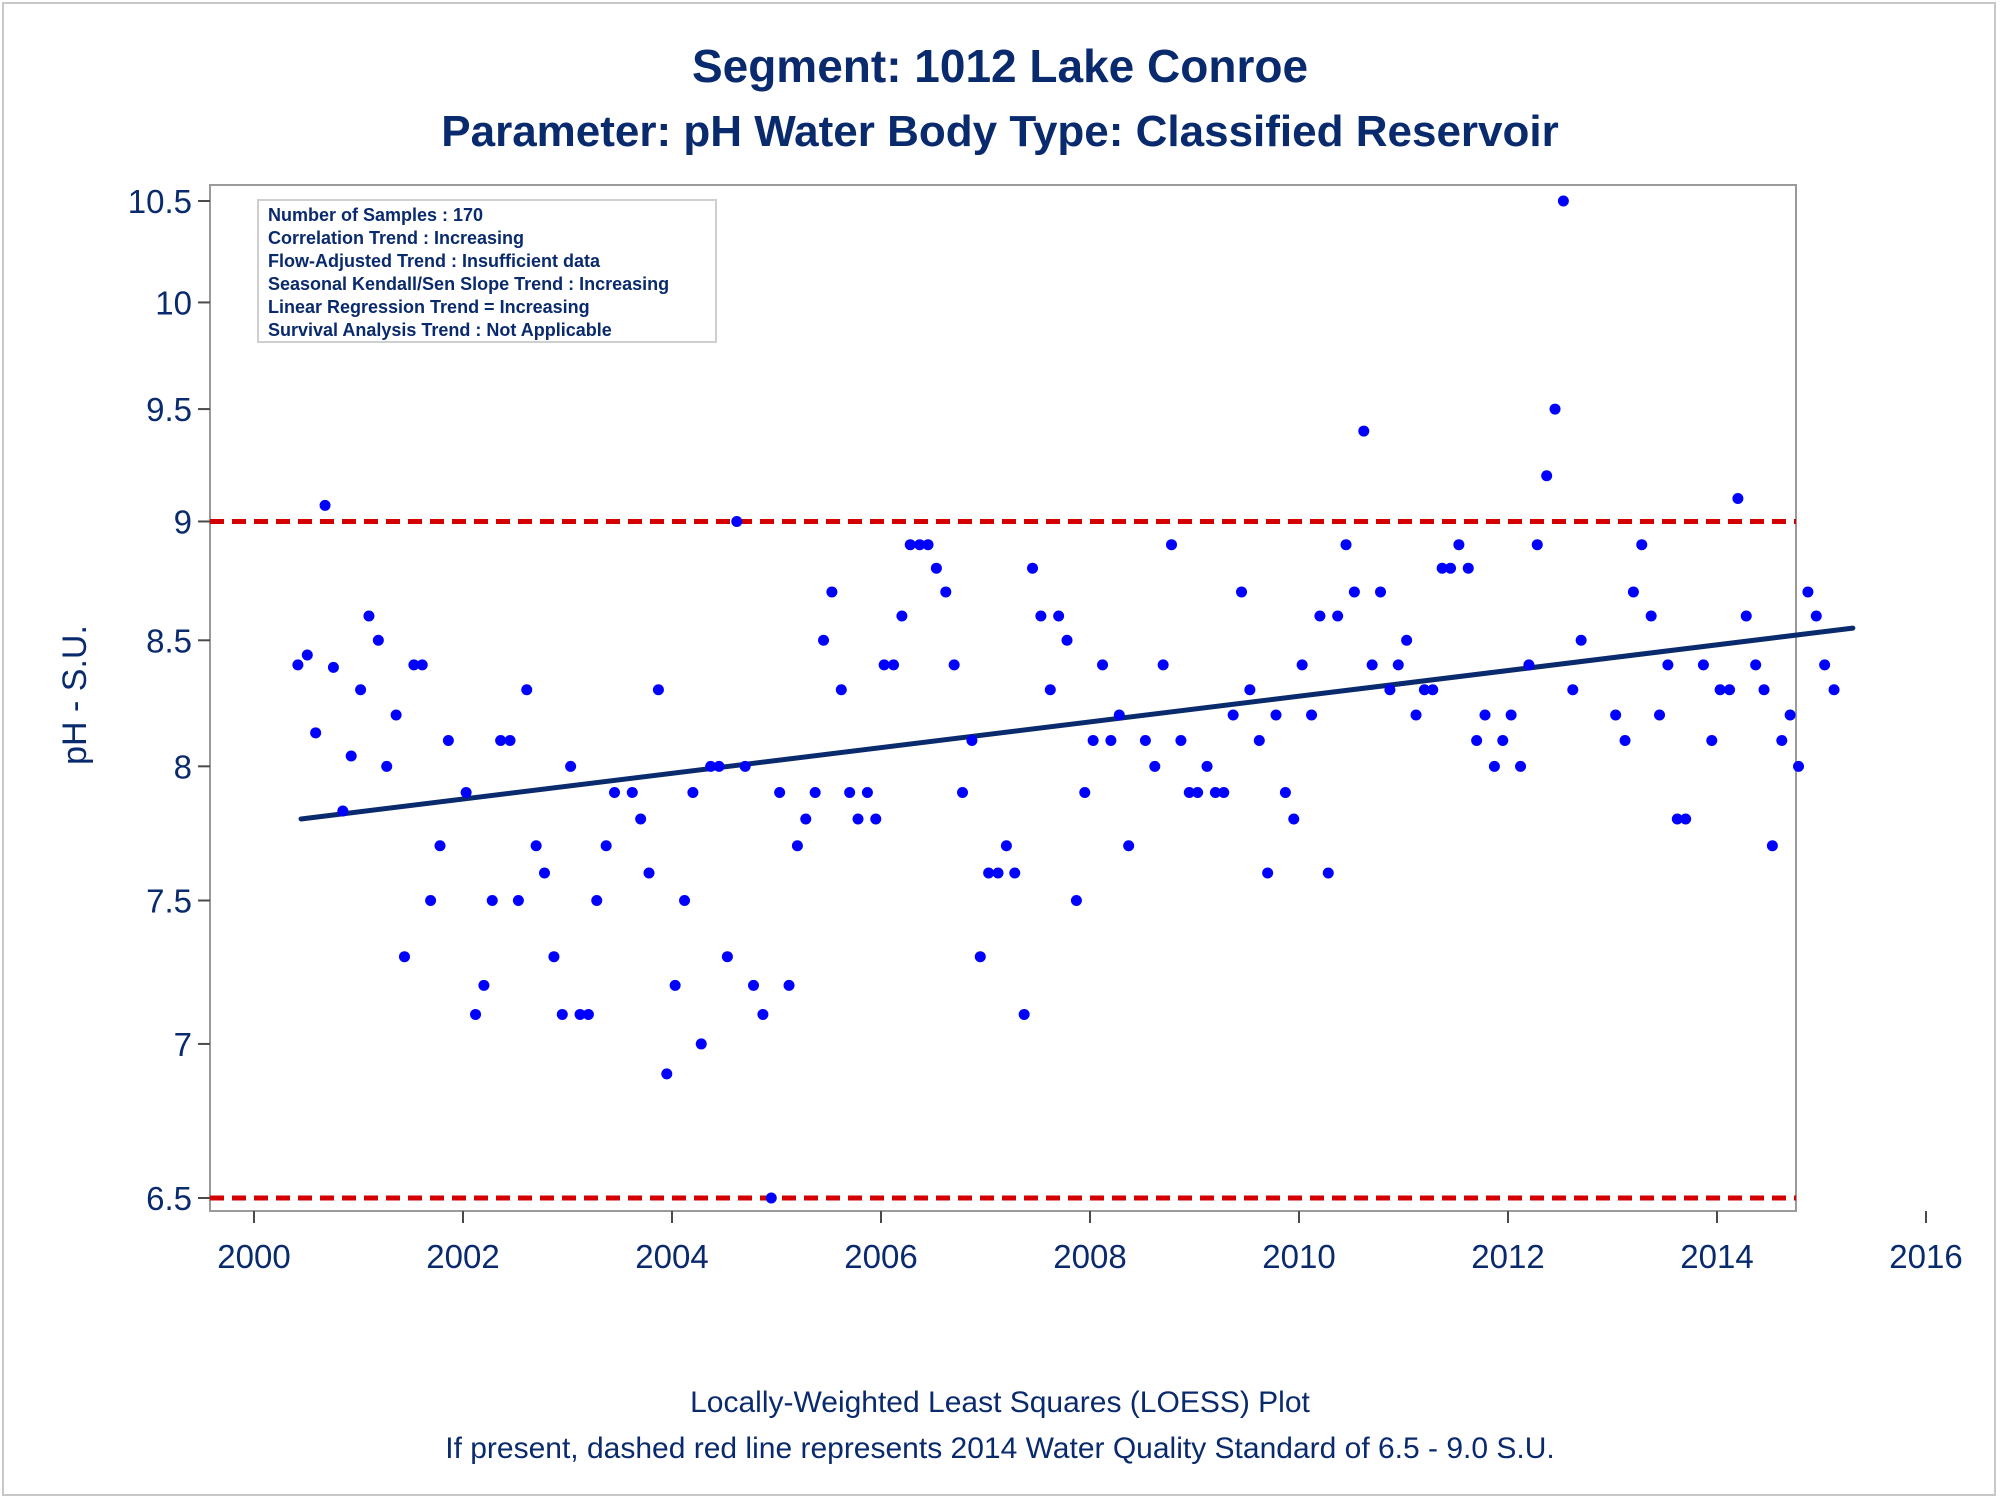  I want to click on x-tick-label: 2002, so click(462, 1256).